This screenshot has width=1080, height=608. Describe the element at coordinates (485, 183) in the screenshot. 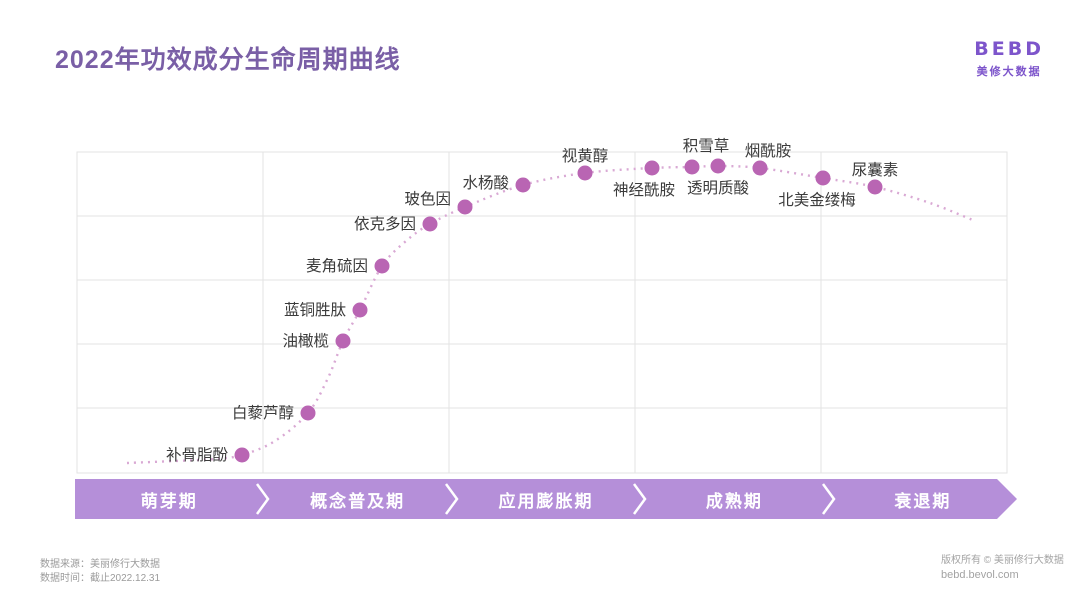

I see `data-point-label: 水杨酸` at that location.